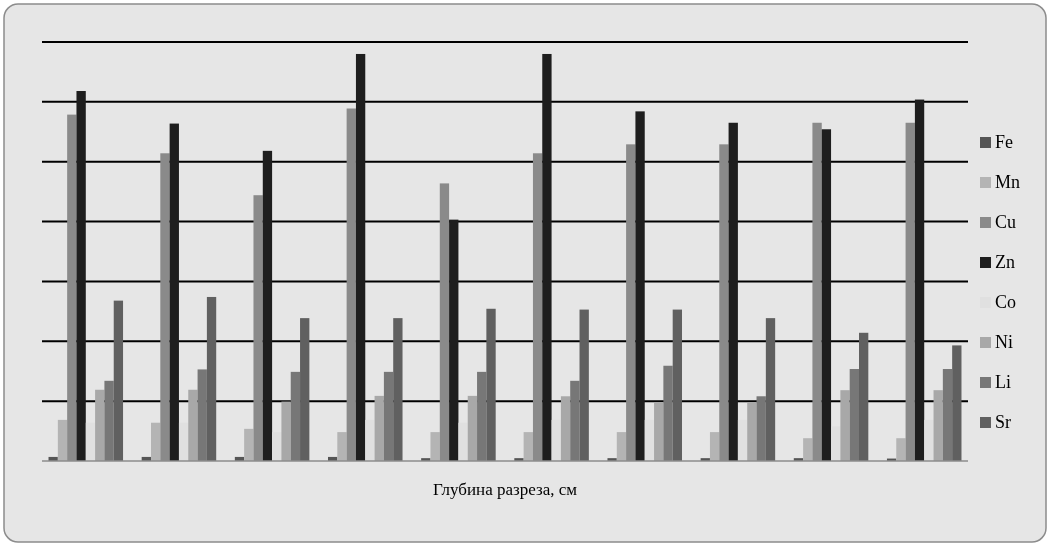 This screenshot has width=1054, height=550. Describe the element at coordinates (1003, 422) in the screenshot. I see `legend-label: Sr` at that location.